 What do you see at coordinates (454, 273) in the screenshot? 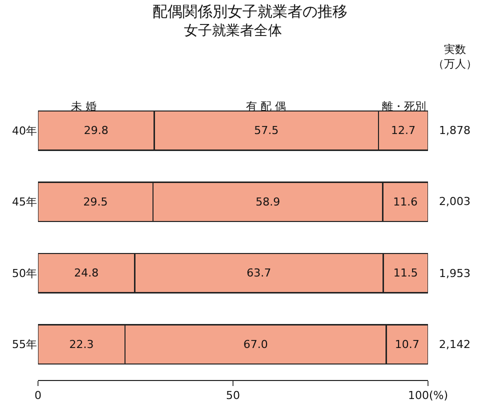
I see `text: 1,953` at bounding box center [454, 273].